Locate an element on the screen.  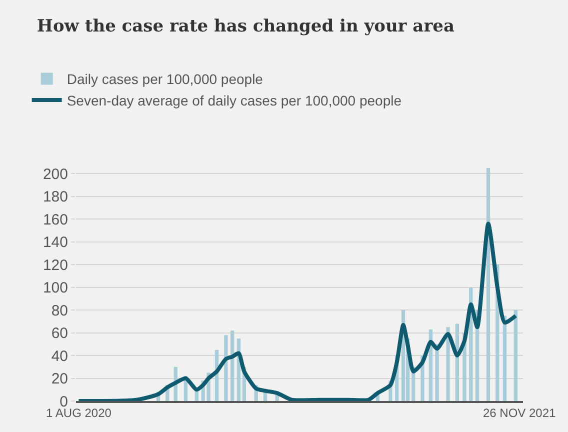
x-tick-label: 26 NOV 2021 is located at coordinates (519, 413).